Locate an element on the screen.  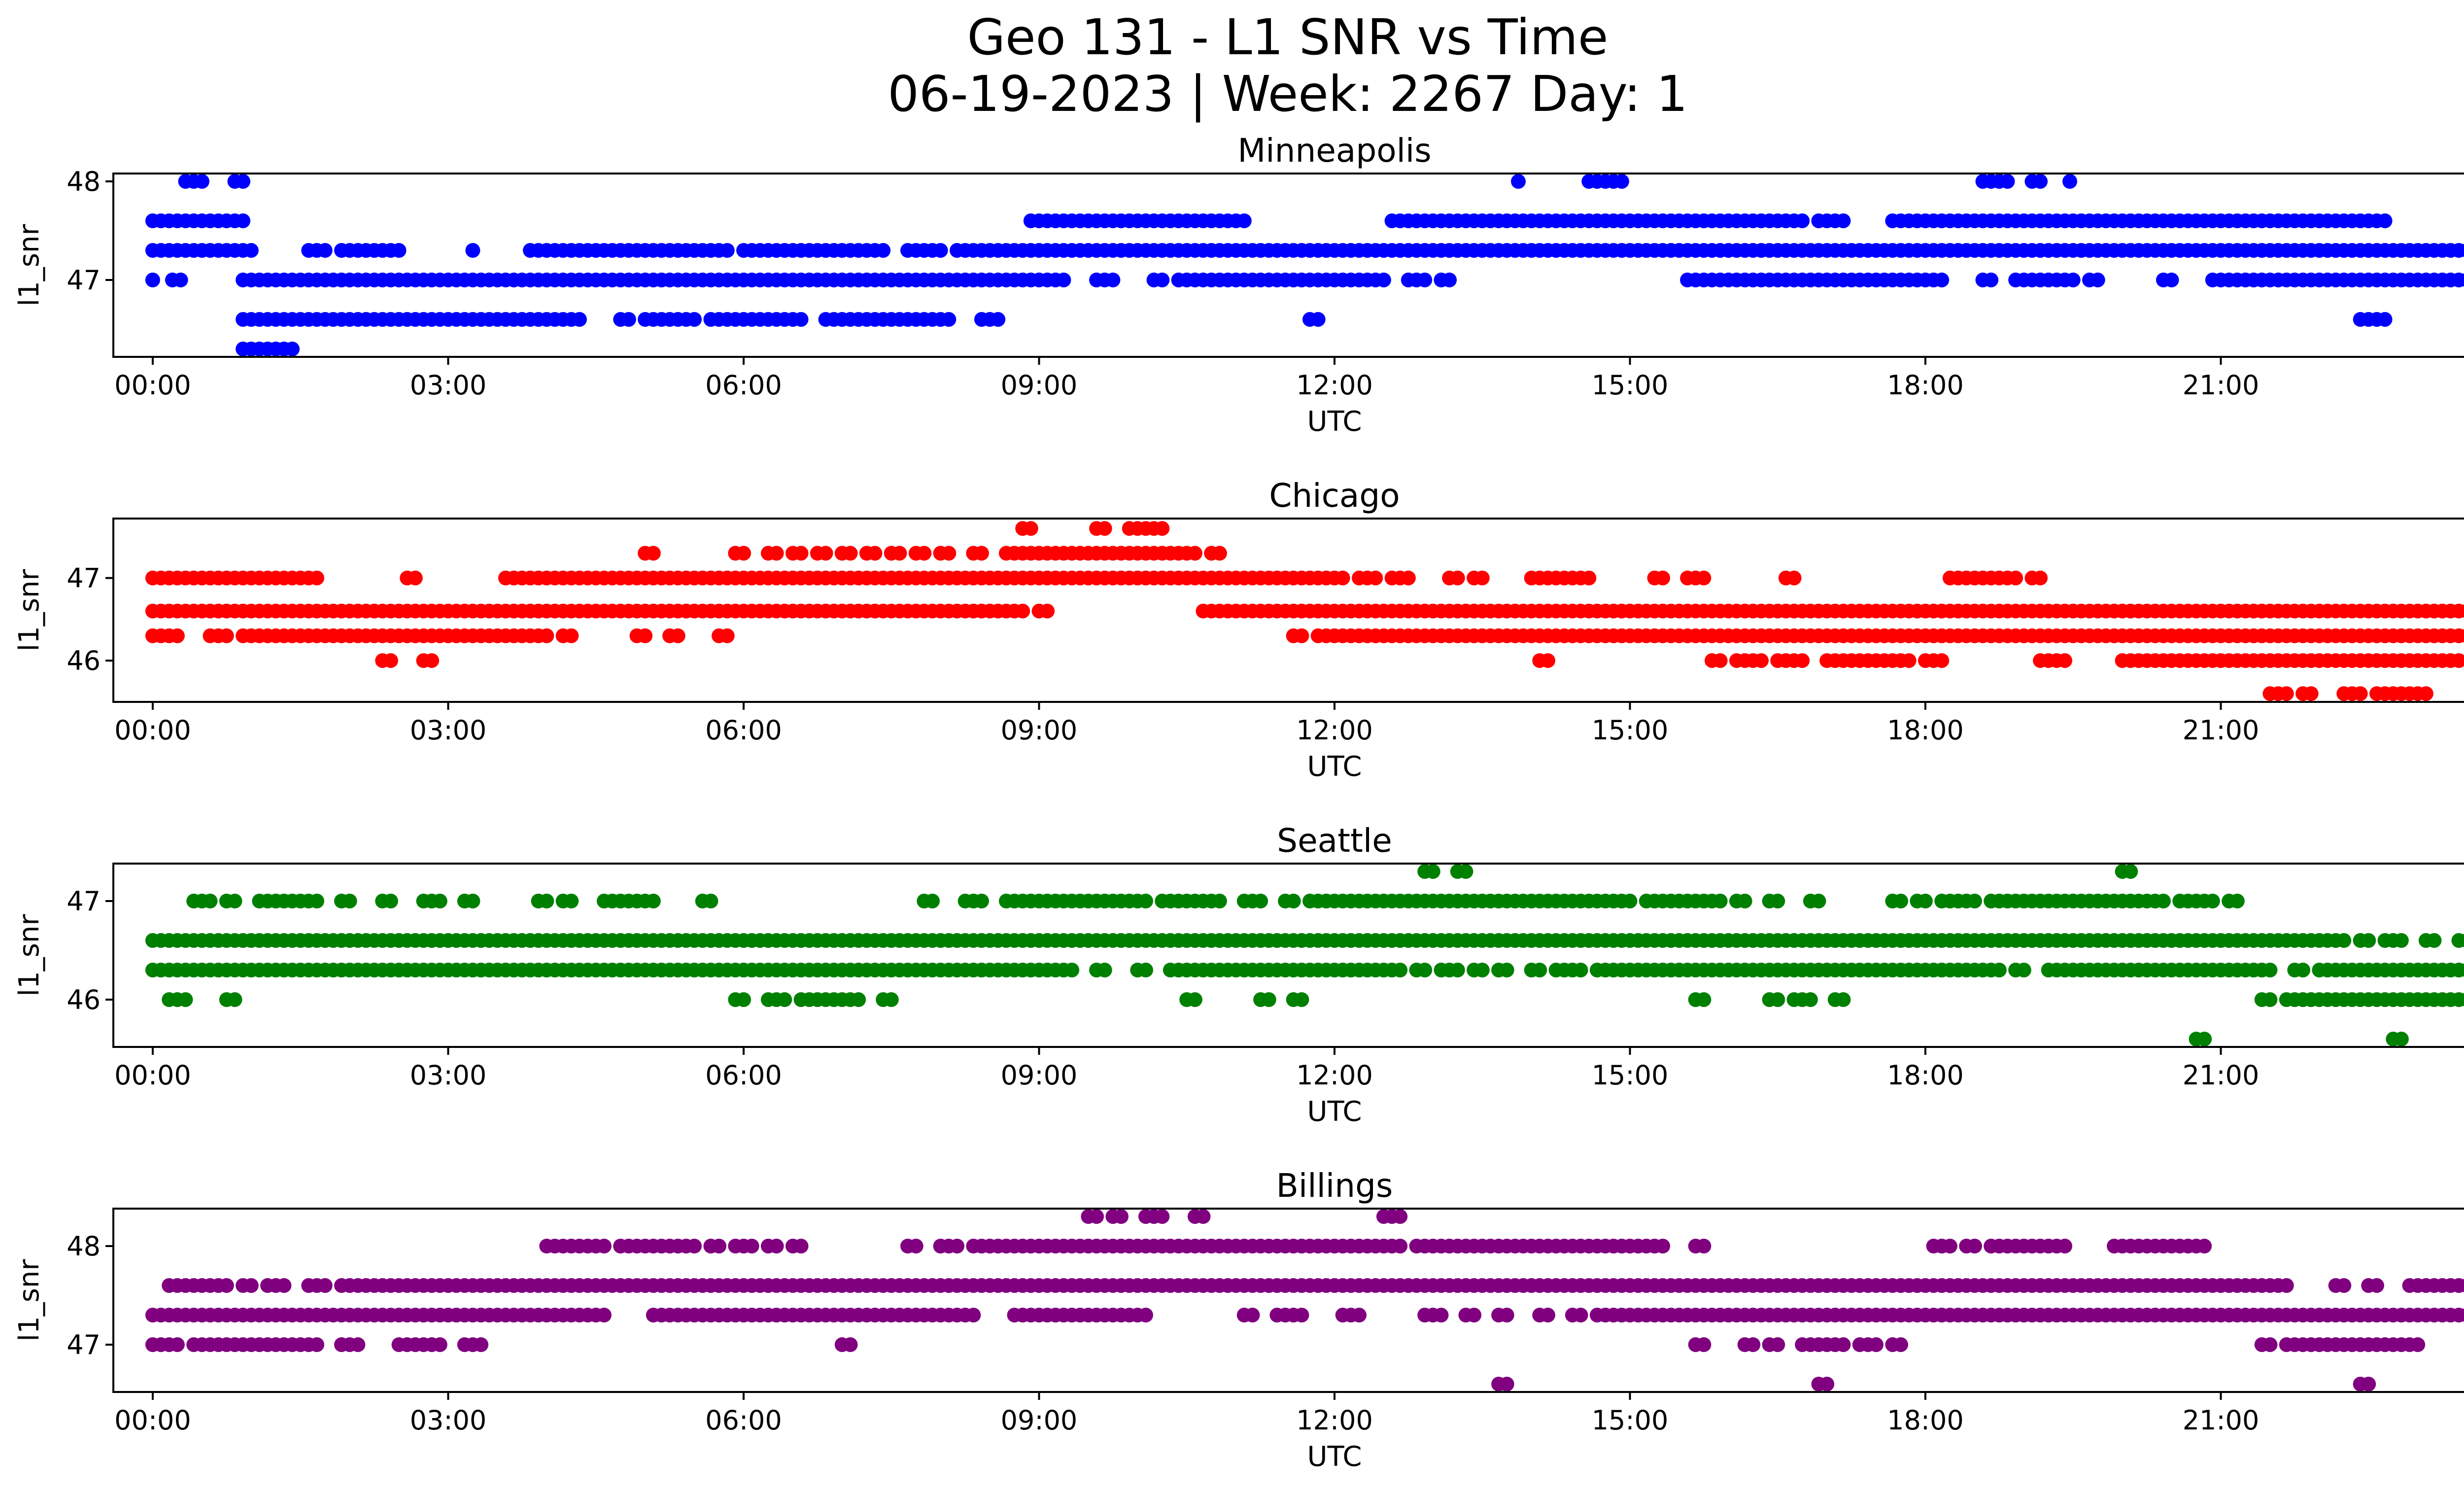
x-tick-label: 00:00 is located at coordinates (152, 1075).